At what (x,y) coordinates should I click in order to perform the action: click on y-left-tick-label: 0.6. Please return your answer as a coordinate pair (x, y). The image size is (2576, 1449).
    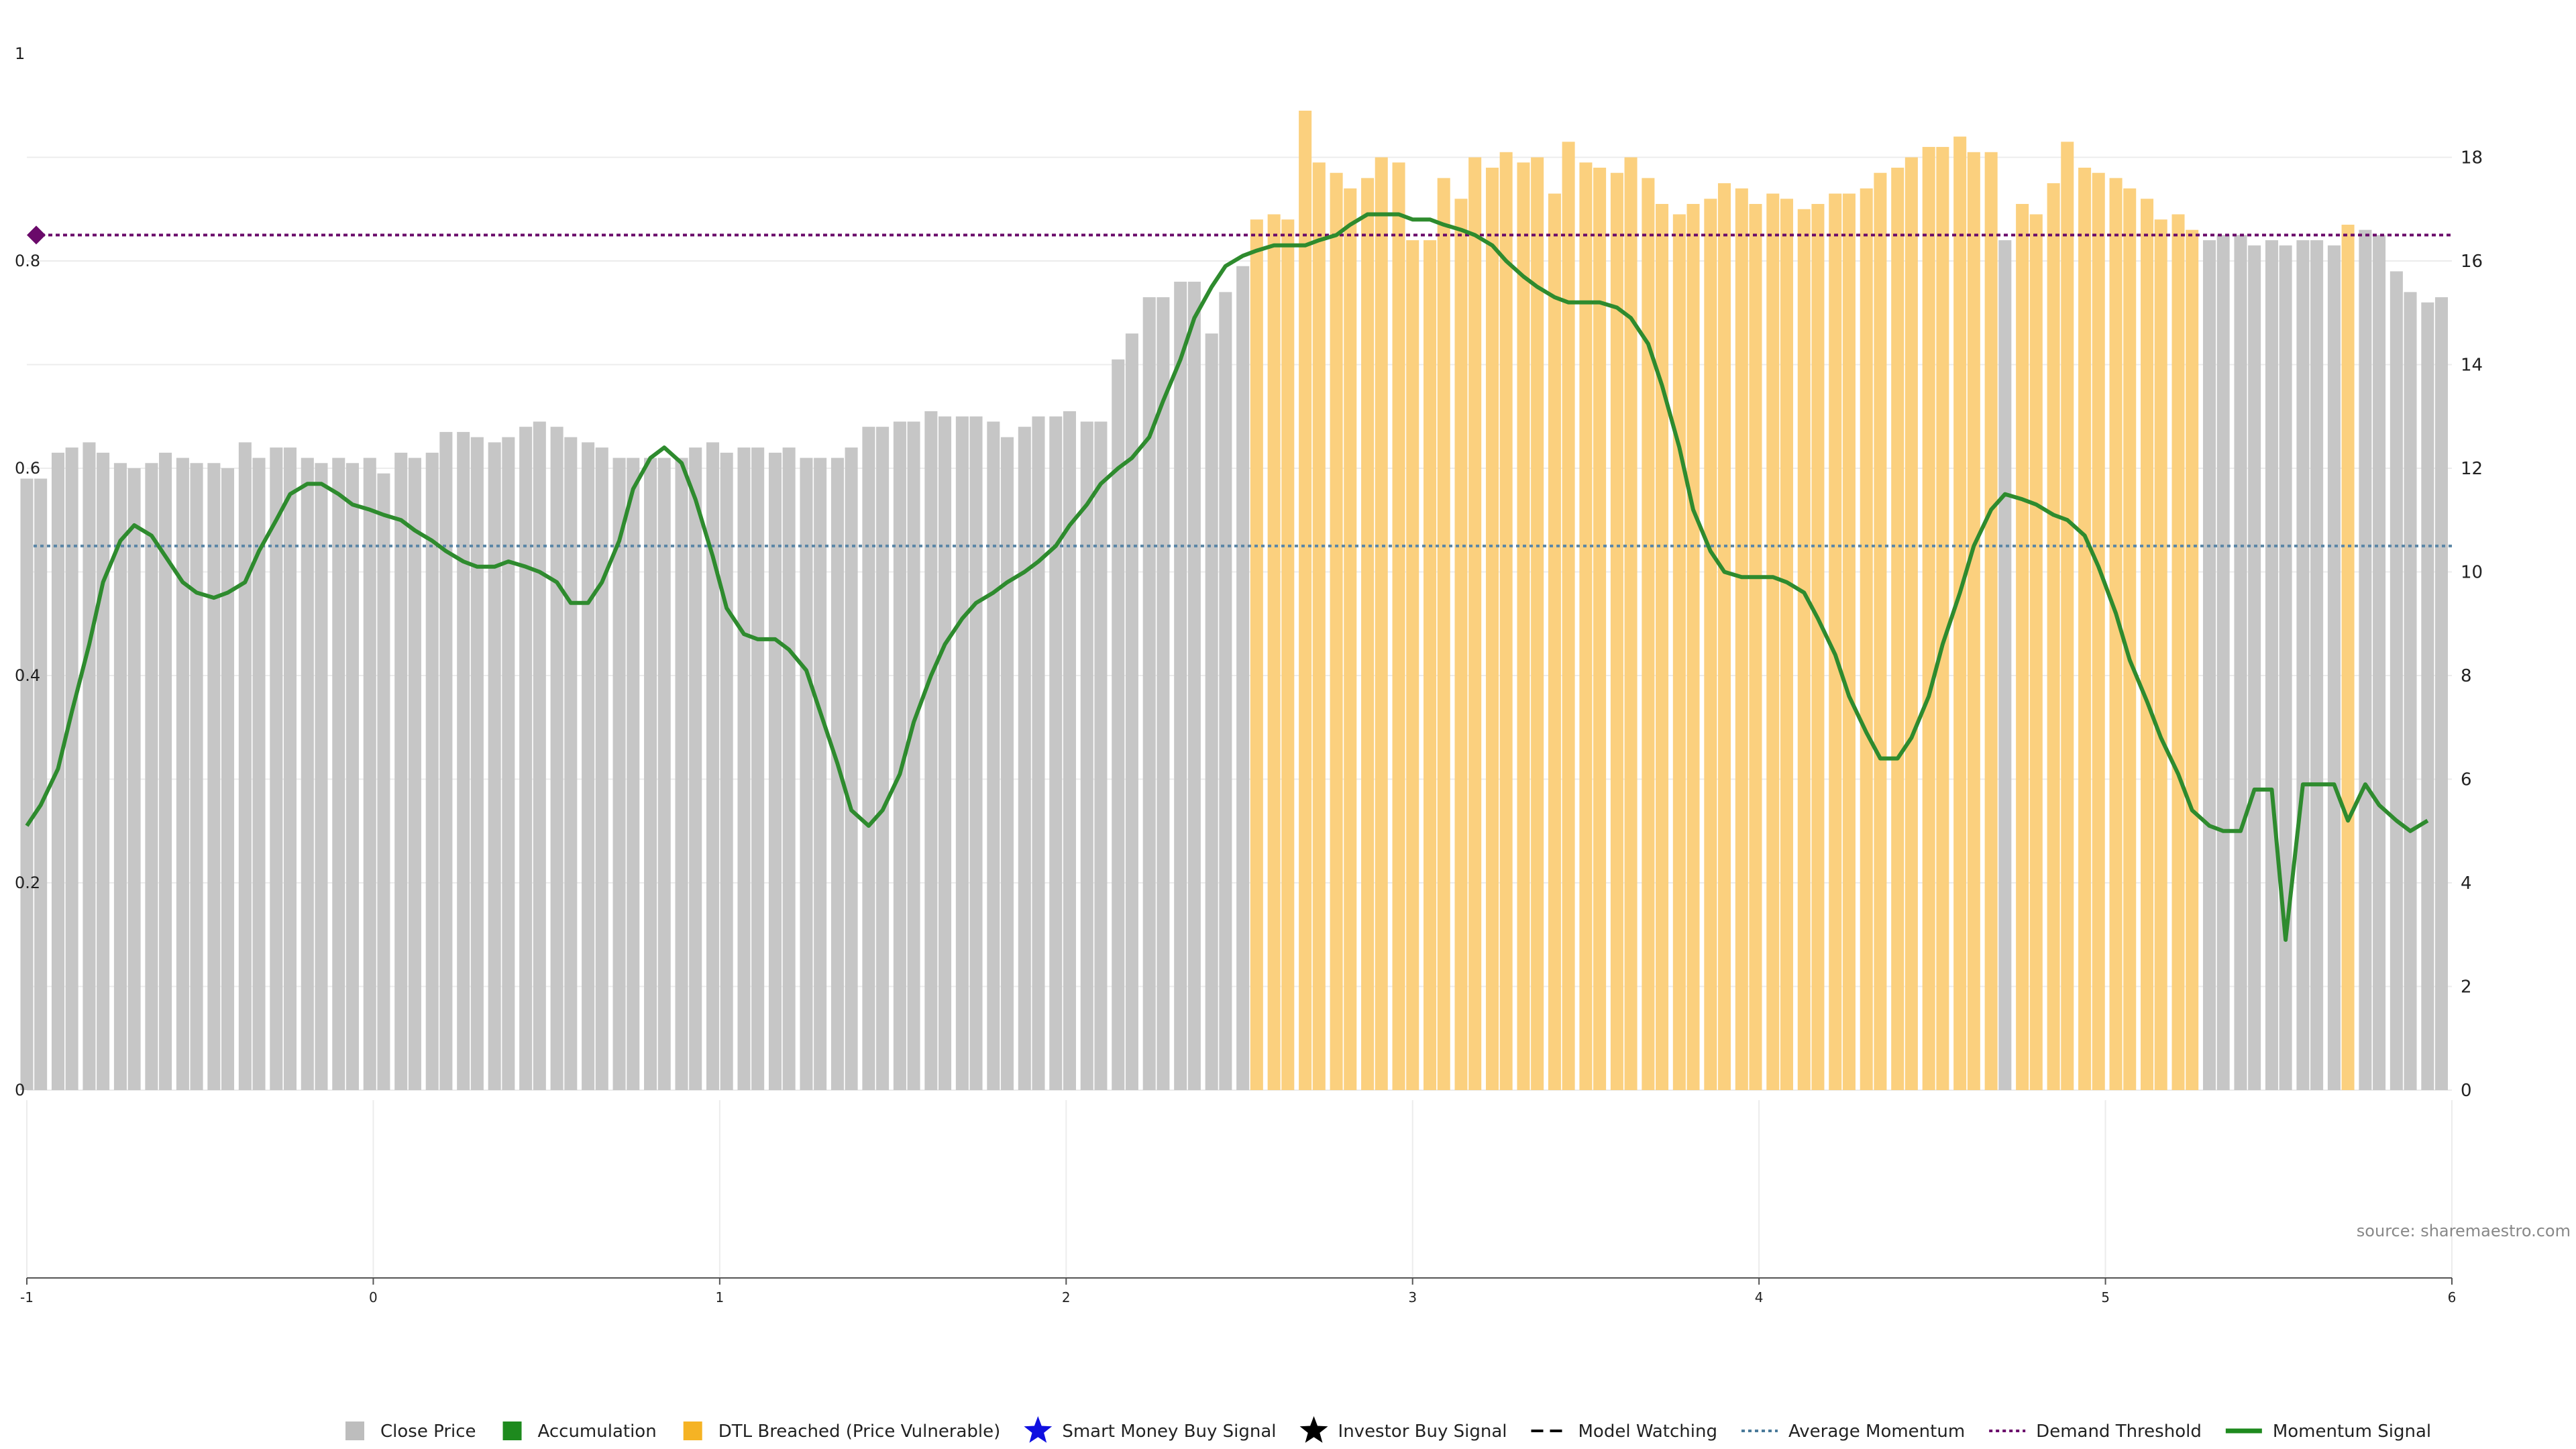
    Looking at the image, I should click on (27, 468).